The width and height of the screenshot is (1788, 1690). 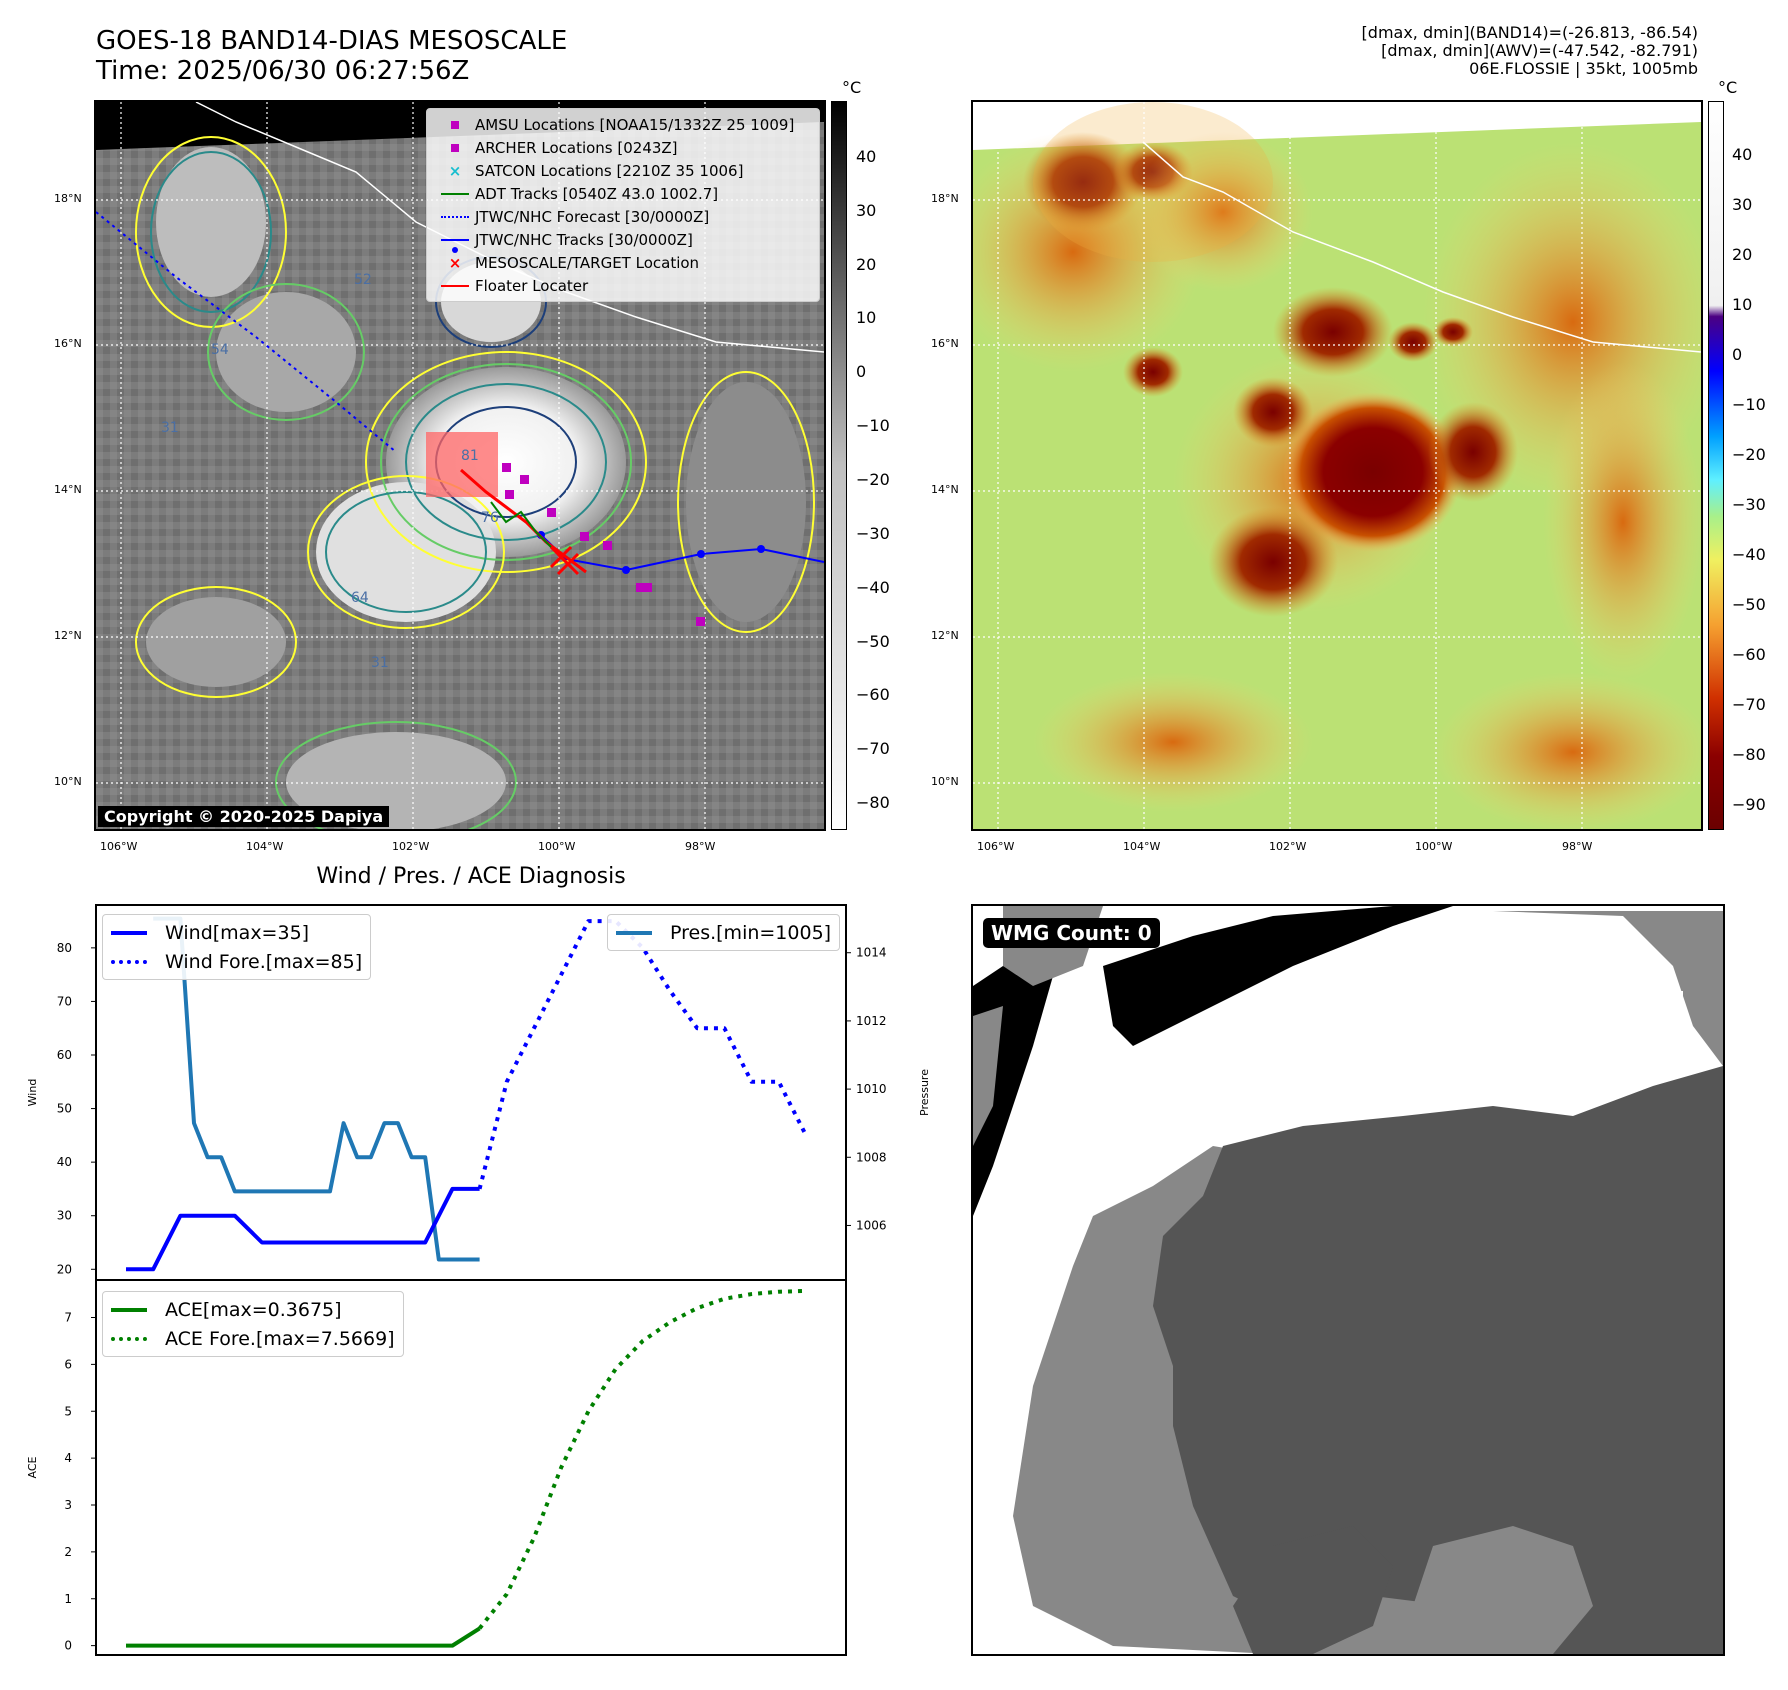 I want to click on diagnosis-title: Wind / Pres. / ACE Diagnosis, so click(x=471, y=876).